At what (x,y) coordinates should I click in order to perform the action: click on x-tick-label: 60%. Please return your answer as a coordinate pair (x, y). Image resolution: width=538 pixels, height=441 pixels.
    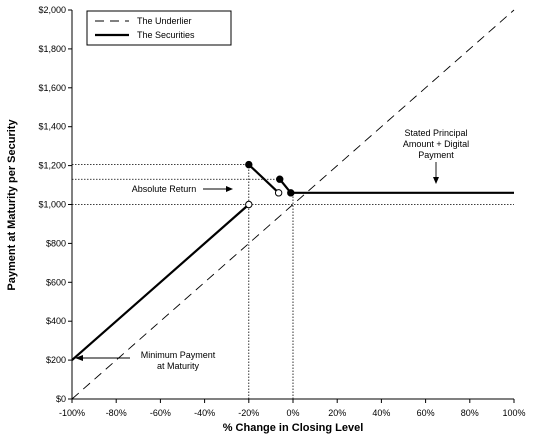
    Looking at the image, I should click on (426, 413).